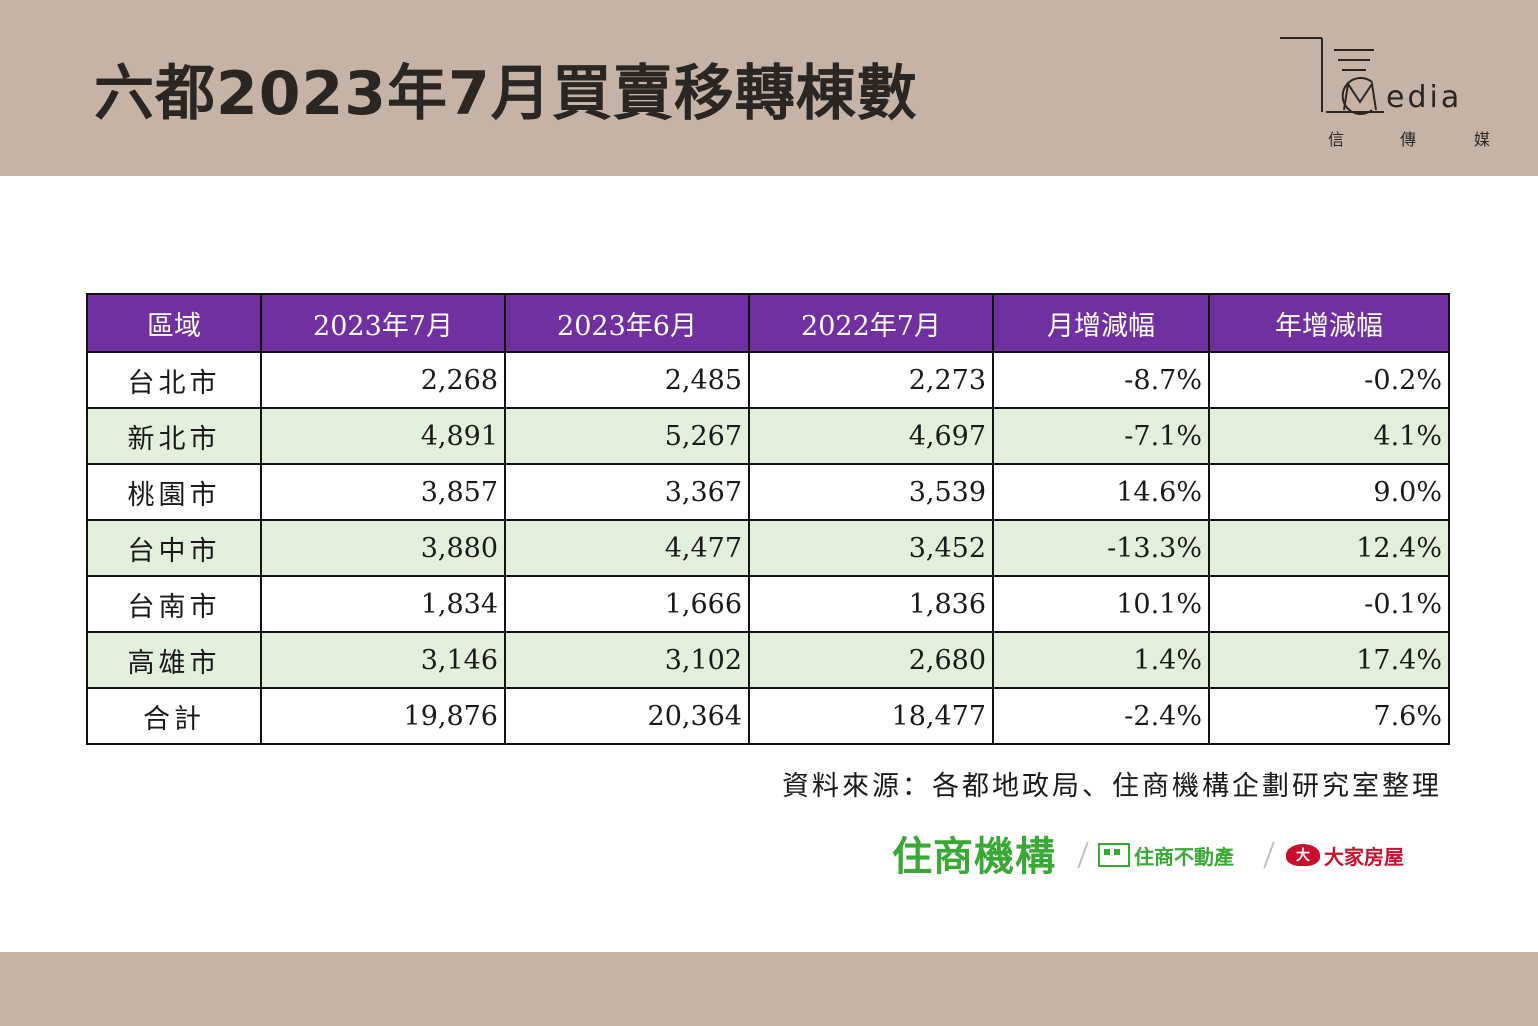 Image resolution: width=1538 pixels, height=1026 pixels. I want to click on table-total-row: 合計 19,876 20,364 18,477 -2.4% 7.6%, so click(768, 716).